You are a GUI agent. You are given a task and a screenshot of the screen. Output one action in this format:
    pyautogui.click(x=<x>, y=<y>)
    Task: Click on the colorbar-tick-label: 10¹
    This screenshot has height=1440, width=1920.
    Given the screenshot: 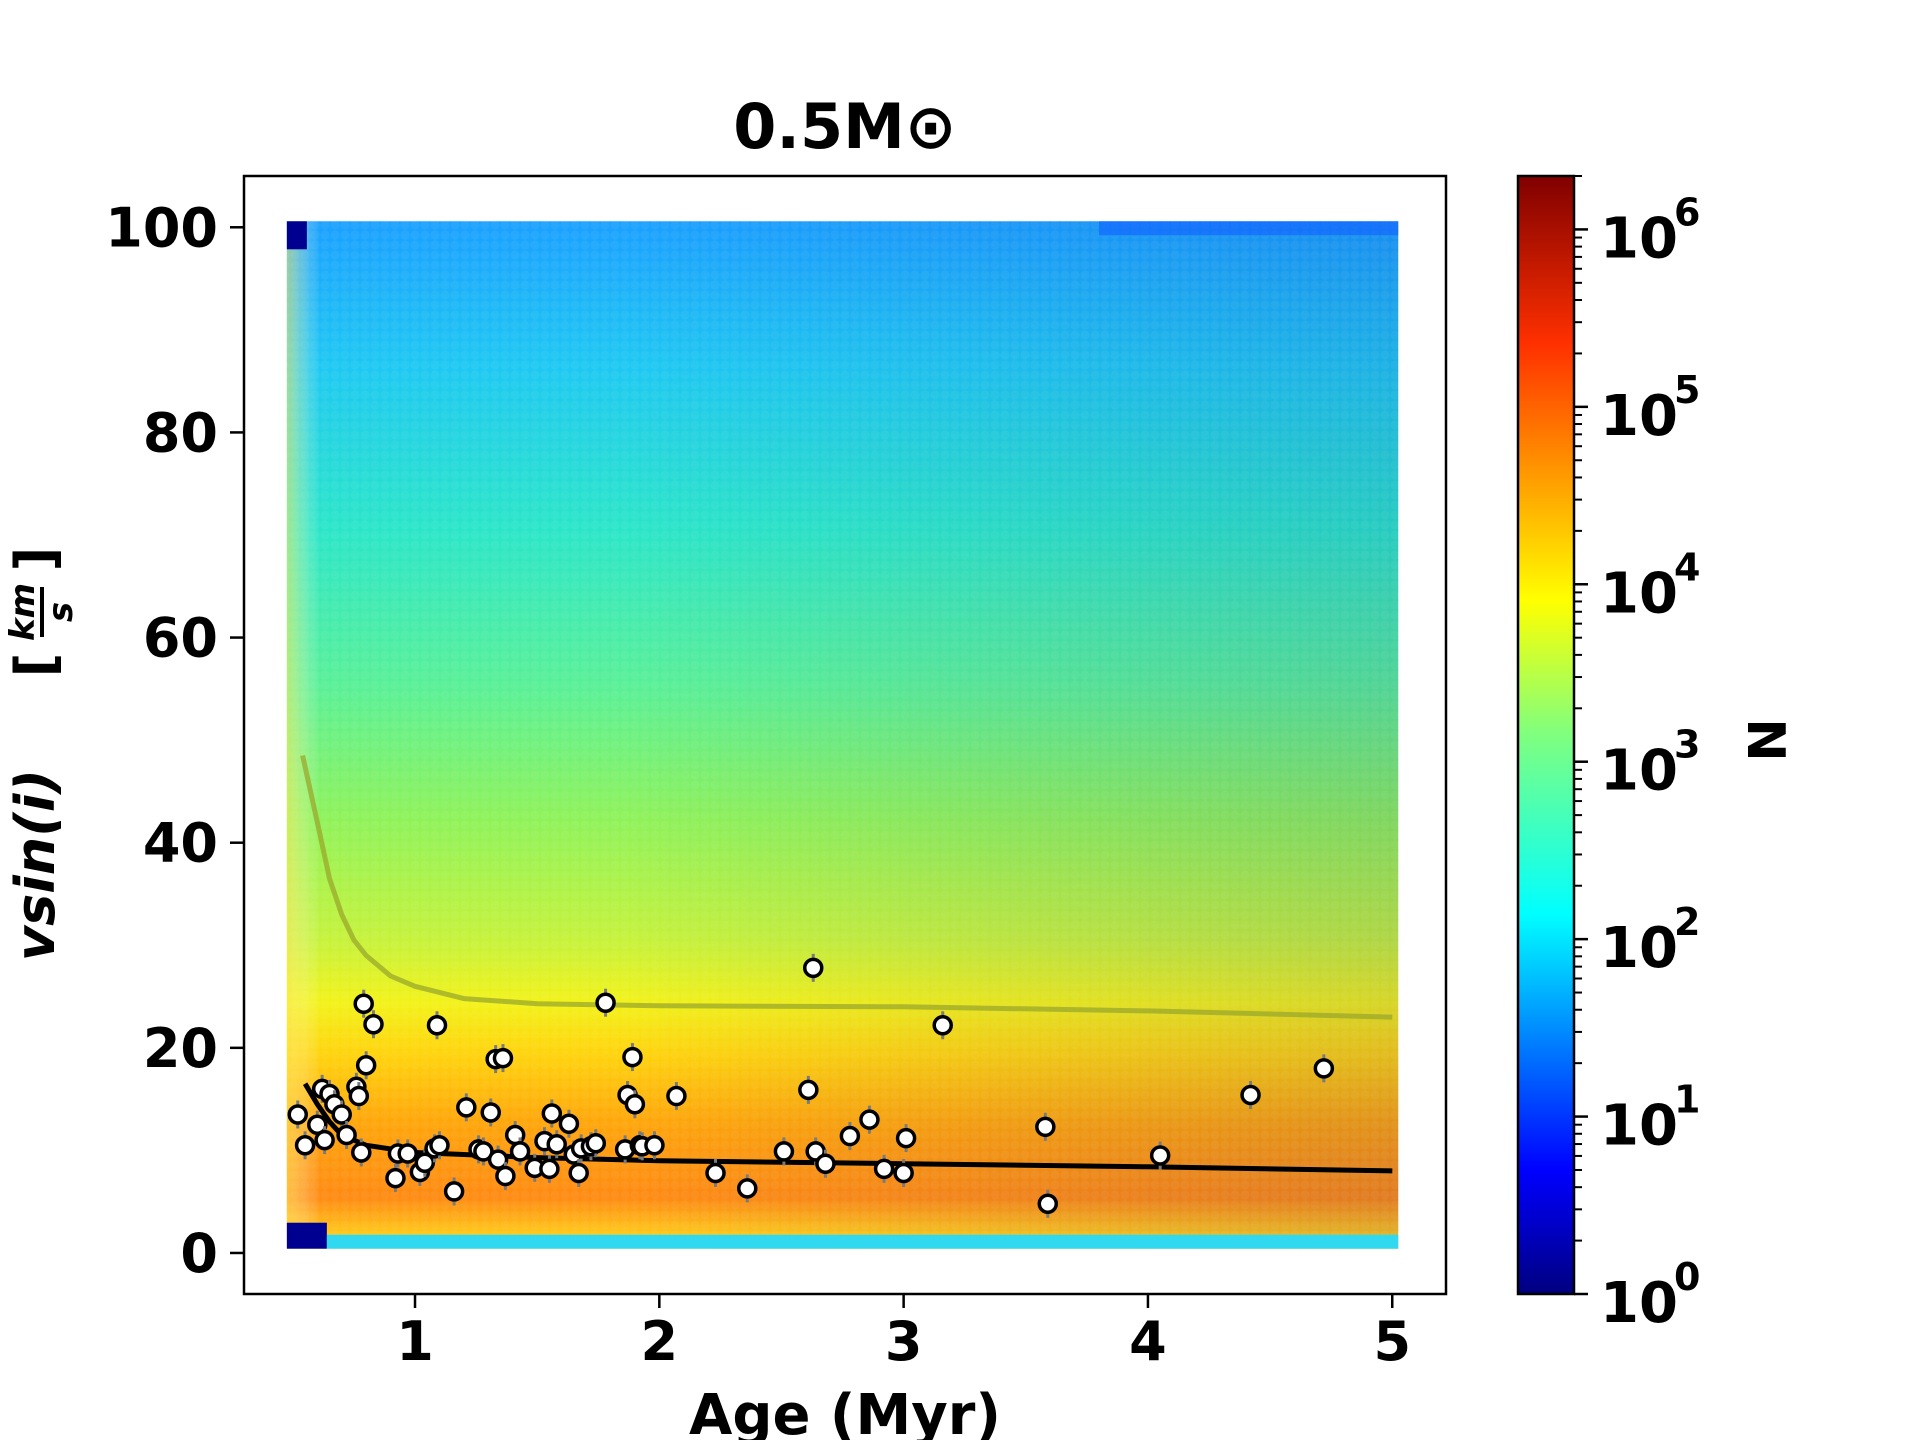 What is the action you would take?
    pyautogui.click(x=1650, y=1118)
    